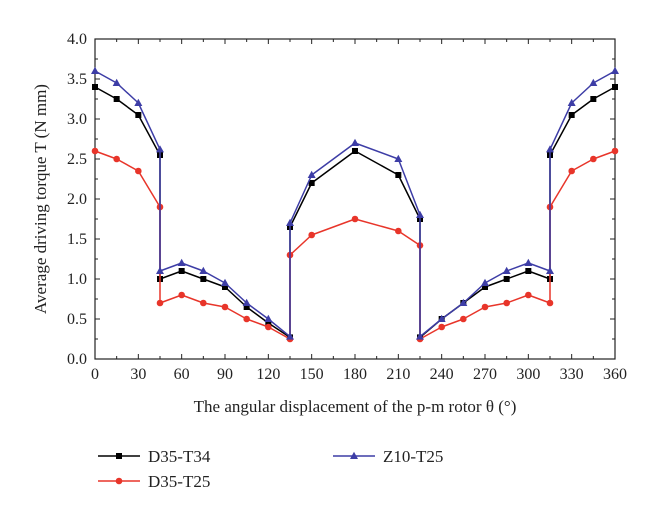 The height and width of the screenshot is (519, 660). Describe the element at coordinates (442, 374) in the screenshot. I see `x-tick-label: 240` at that location.